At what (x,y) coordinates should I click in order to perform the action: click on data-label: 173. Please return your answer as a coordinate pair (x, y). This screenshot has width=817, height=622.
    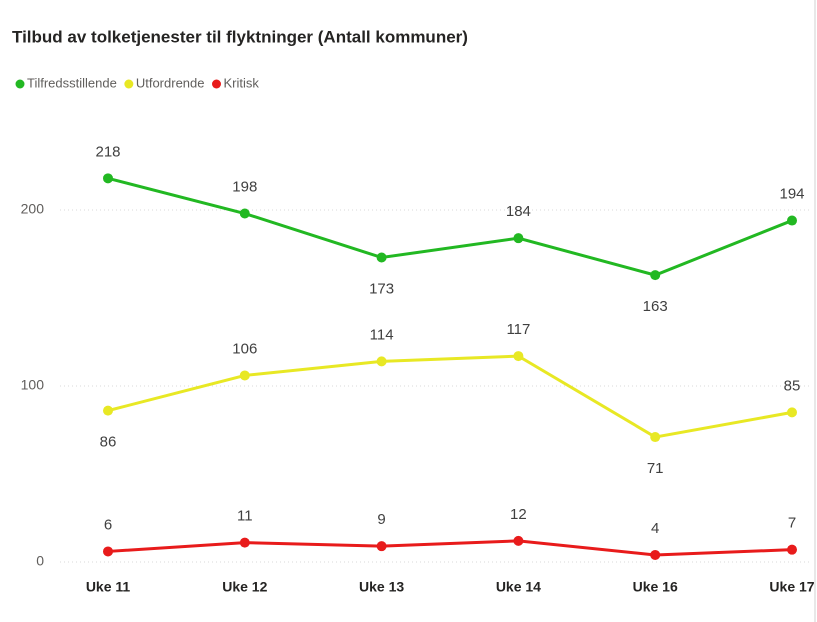
    Looking at the image, I should click on (381, 288).